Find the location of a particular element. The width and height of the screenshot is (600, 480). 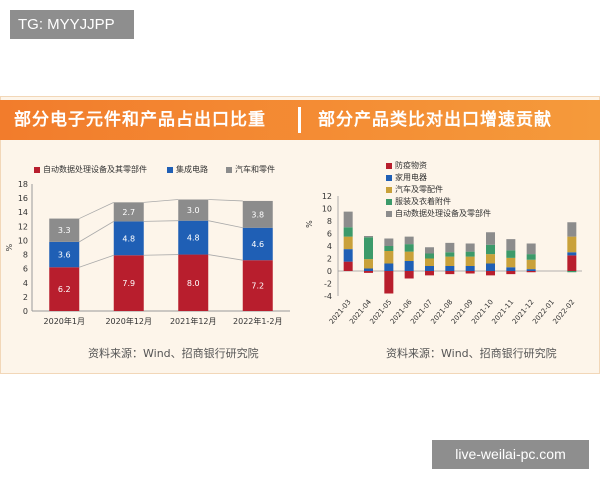

left-source-note: 资料来源：Wind、招商银行研究院 is located at coordinates (173, 353).